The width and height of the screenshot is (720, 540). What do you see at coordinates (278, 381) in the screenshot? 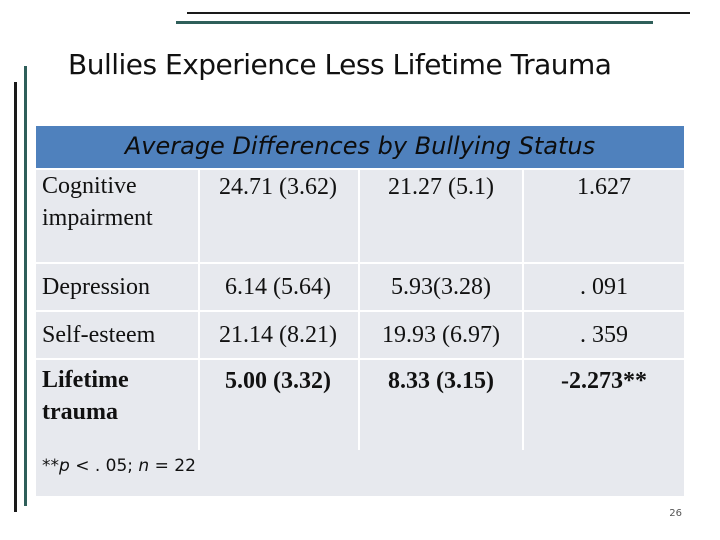
I see `table-cell: 5.00 (3.32)` at bounding box center [278, 381].